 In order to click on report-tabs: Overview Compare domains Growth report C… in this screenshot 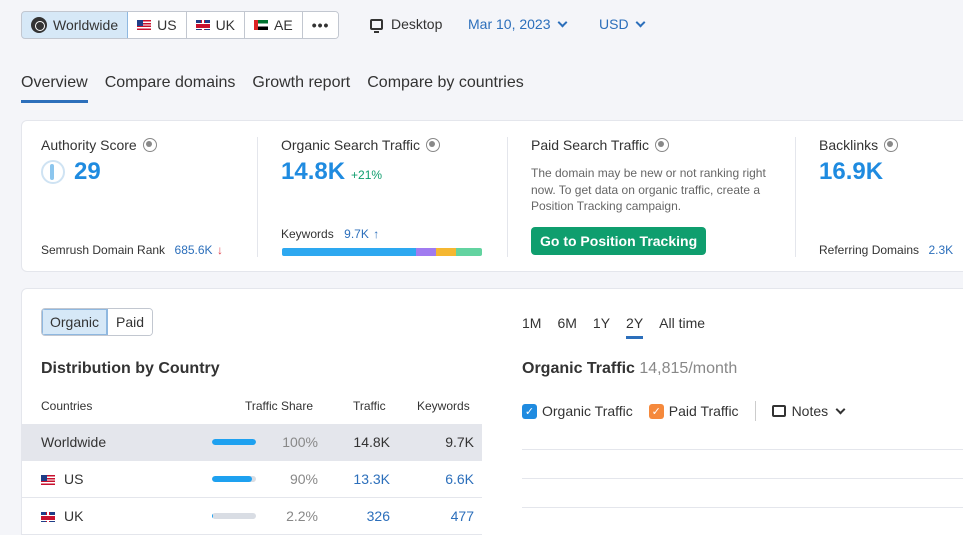, I will do `click(272, 88)`.